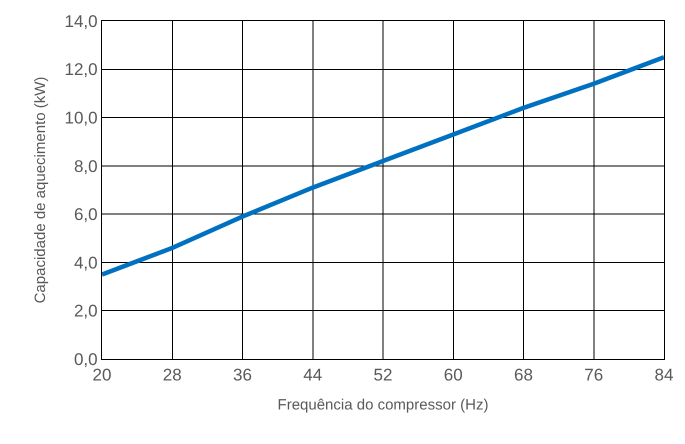  What do you see at coordinates (594, 374) in the screenshot?
I see `x-tick-label: 76` at bounding box center [594, 374].